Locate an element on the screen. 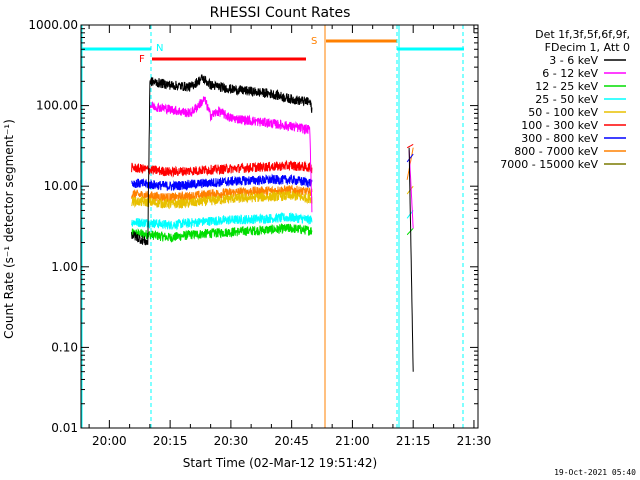  legend-label: 50 - 100 keV is located at coordinates (563, 112).